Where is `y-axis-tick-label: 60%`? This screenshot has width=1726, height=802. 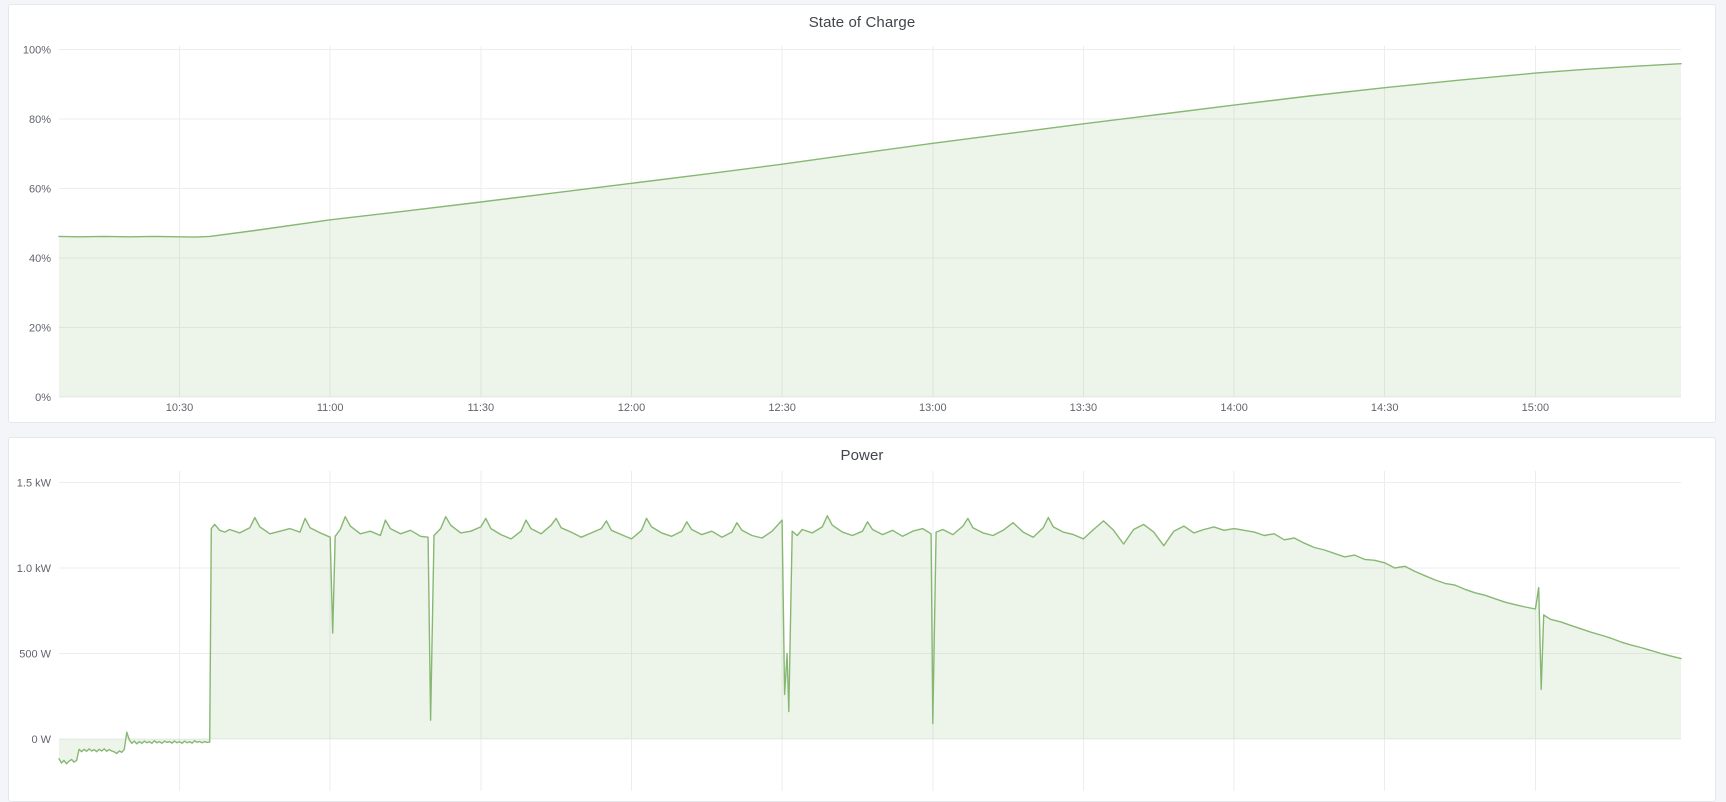 y-axis-tick-label: 60% is located at coordinates (40, 190).